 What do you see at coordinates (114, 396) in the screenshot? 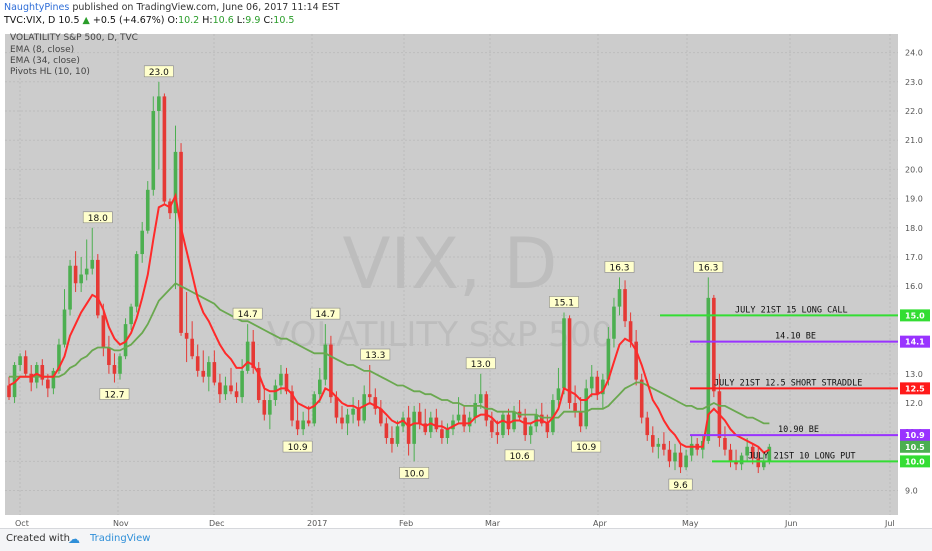
I see `pivot-low-label: 12.7` at bounding box center [114, 396].